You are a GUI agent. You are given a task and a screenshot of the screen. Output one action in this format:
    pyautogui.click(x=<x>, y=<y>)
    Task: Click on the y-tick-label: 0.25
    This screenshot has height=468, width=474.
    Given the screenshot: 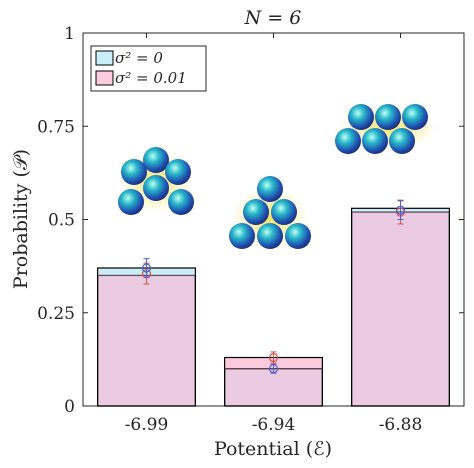 What is the action you would take?
    pyautogui.click(x=56, y=314)
    